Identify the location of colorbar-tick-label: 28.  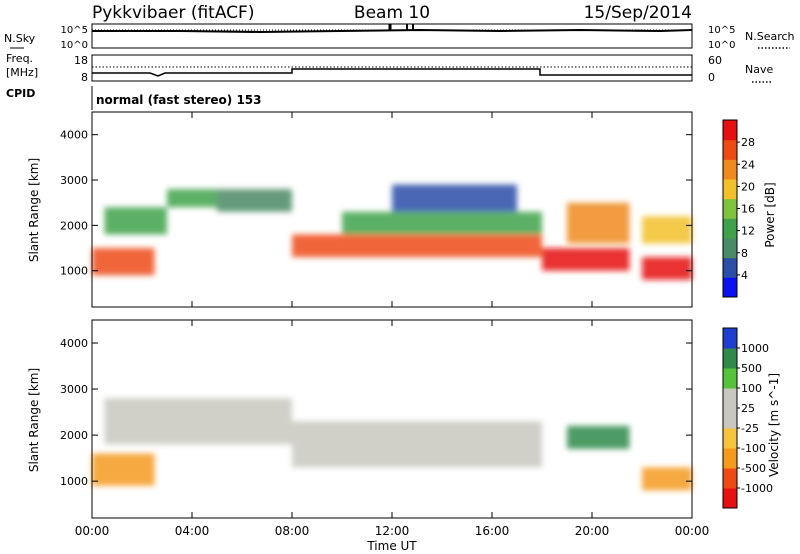
(748, 142).